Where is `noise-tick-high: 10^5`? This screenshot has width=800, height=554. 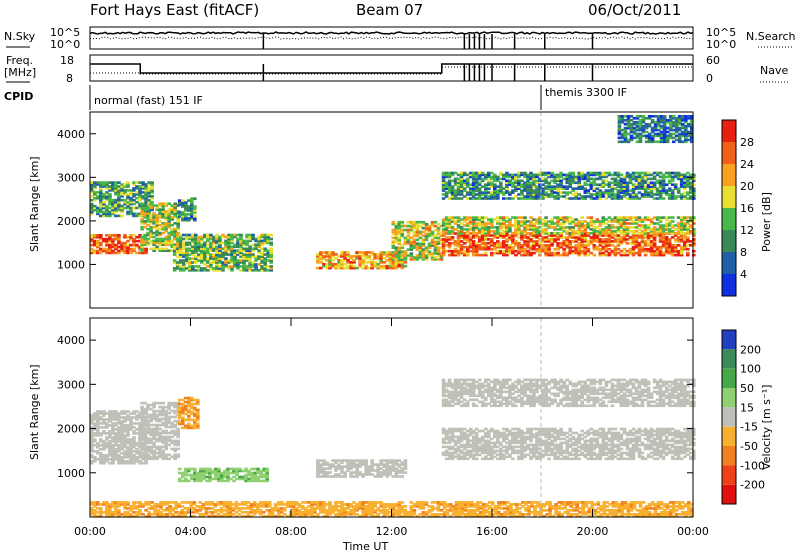
noise-tick-high: 10^5 is located at coordinates (65, 32).